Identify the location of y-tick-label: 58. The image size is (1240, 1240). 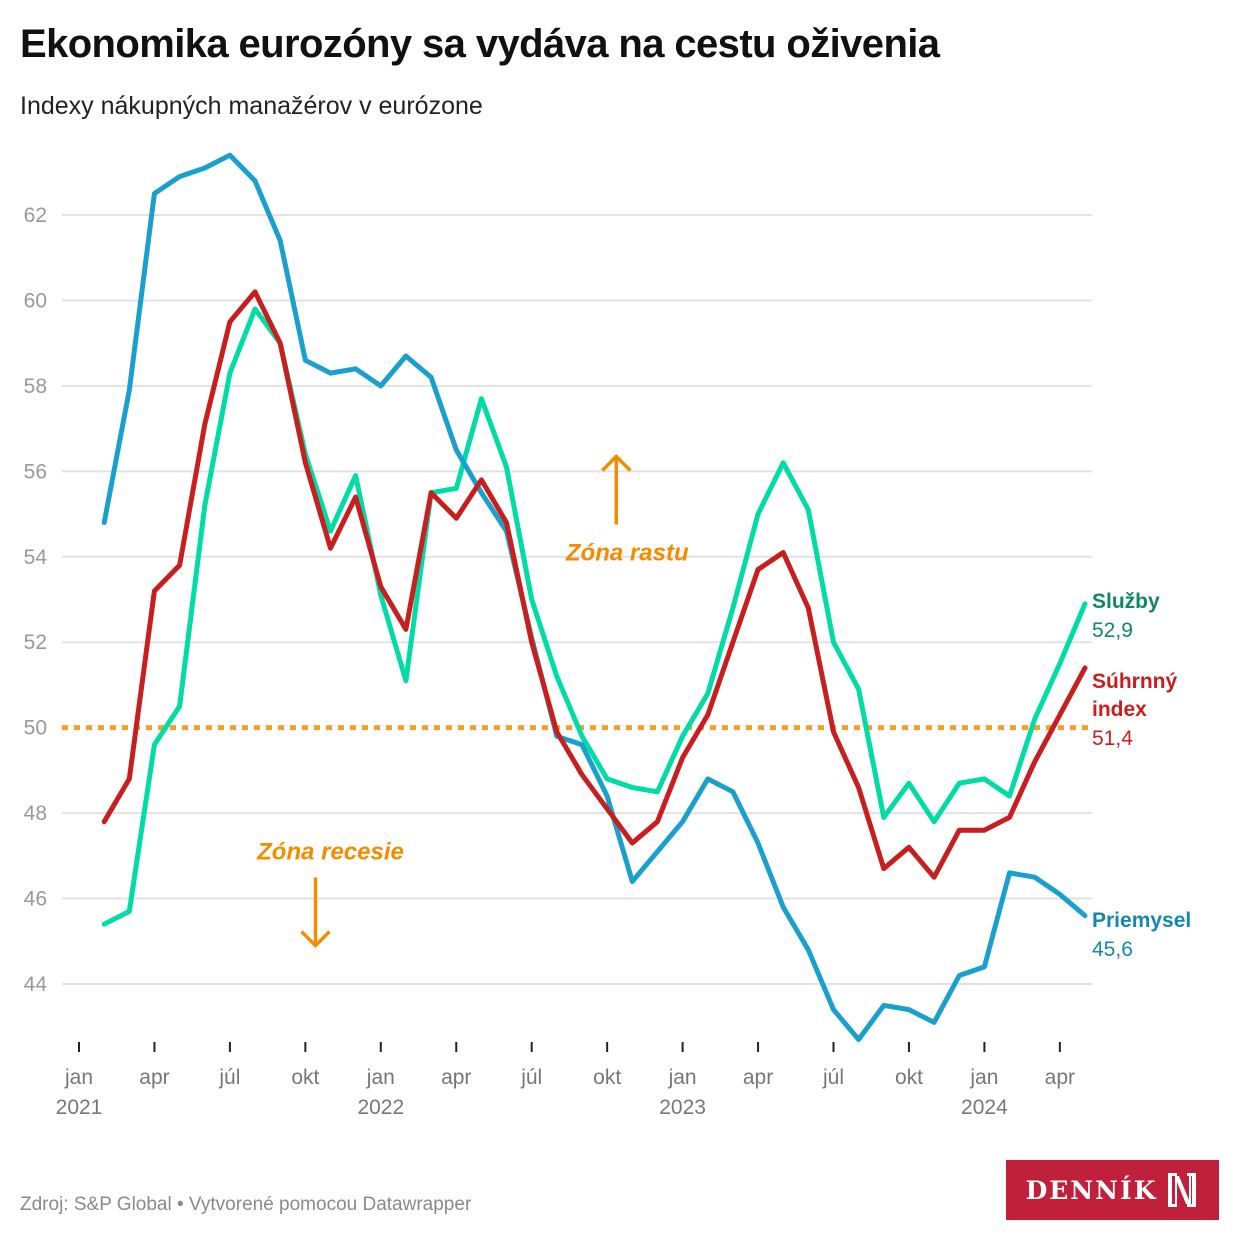
(35, 386).